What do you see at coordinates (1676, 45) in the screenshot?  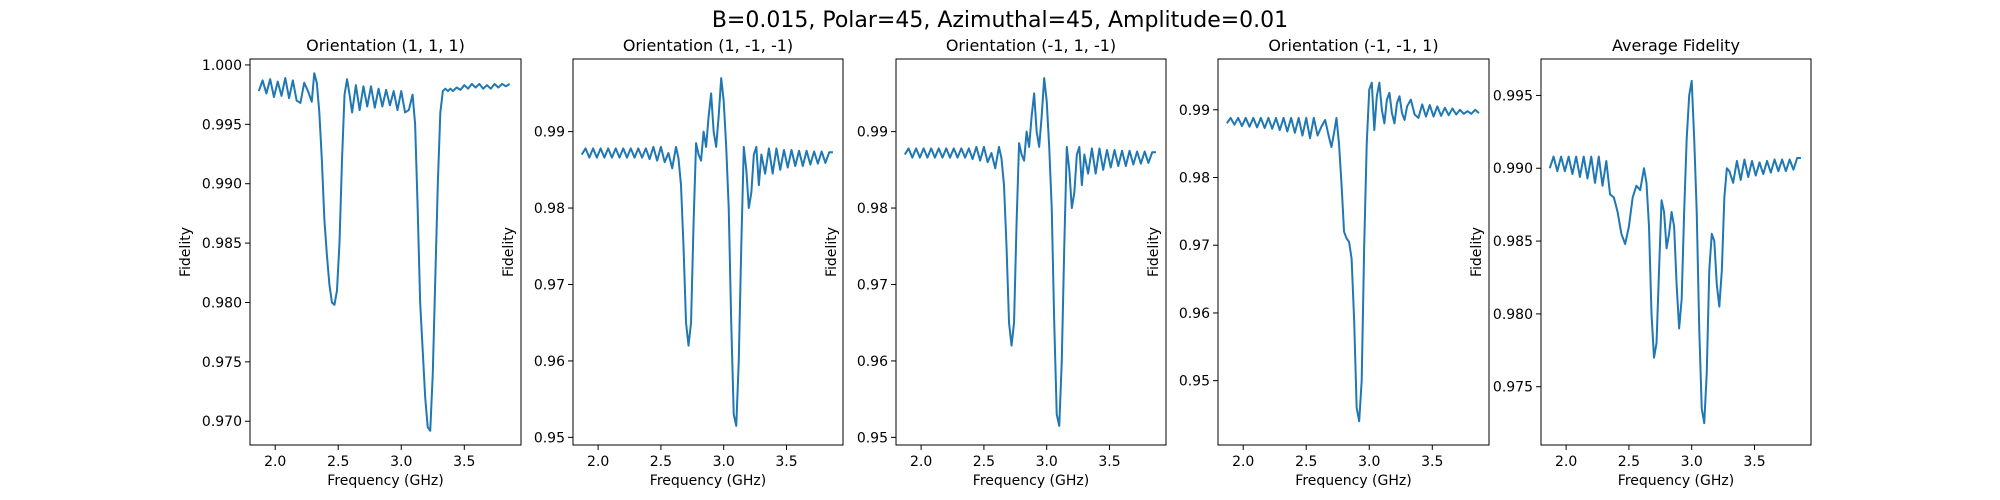 I see `subplot-title: Average Fidelity` at bounding box center [1676, 45].